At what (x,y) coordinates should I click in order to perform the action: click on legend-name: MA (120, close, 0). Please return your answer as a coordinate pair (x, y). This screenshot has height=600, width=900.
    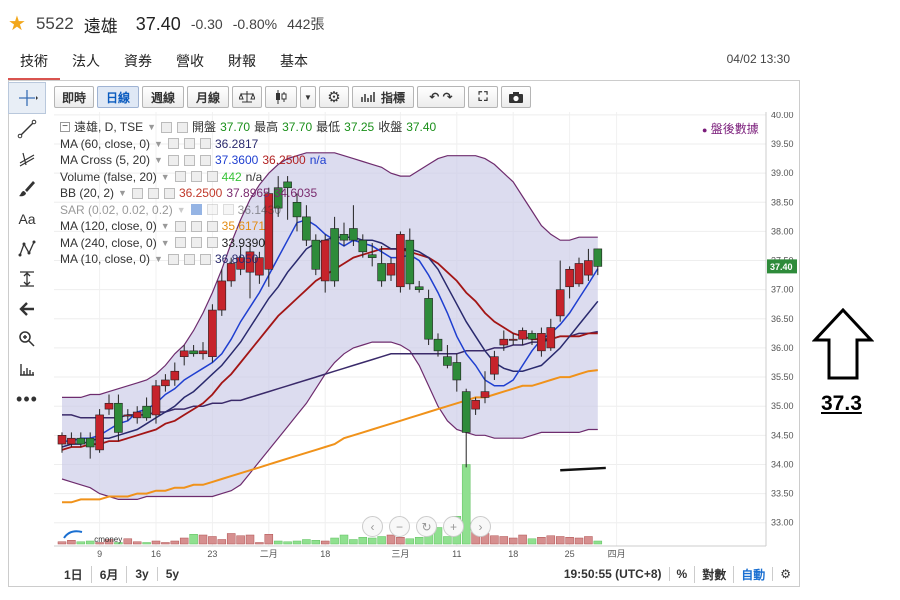
    Looking at the image, I should click on (108, 226).